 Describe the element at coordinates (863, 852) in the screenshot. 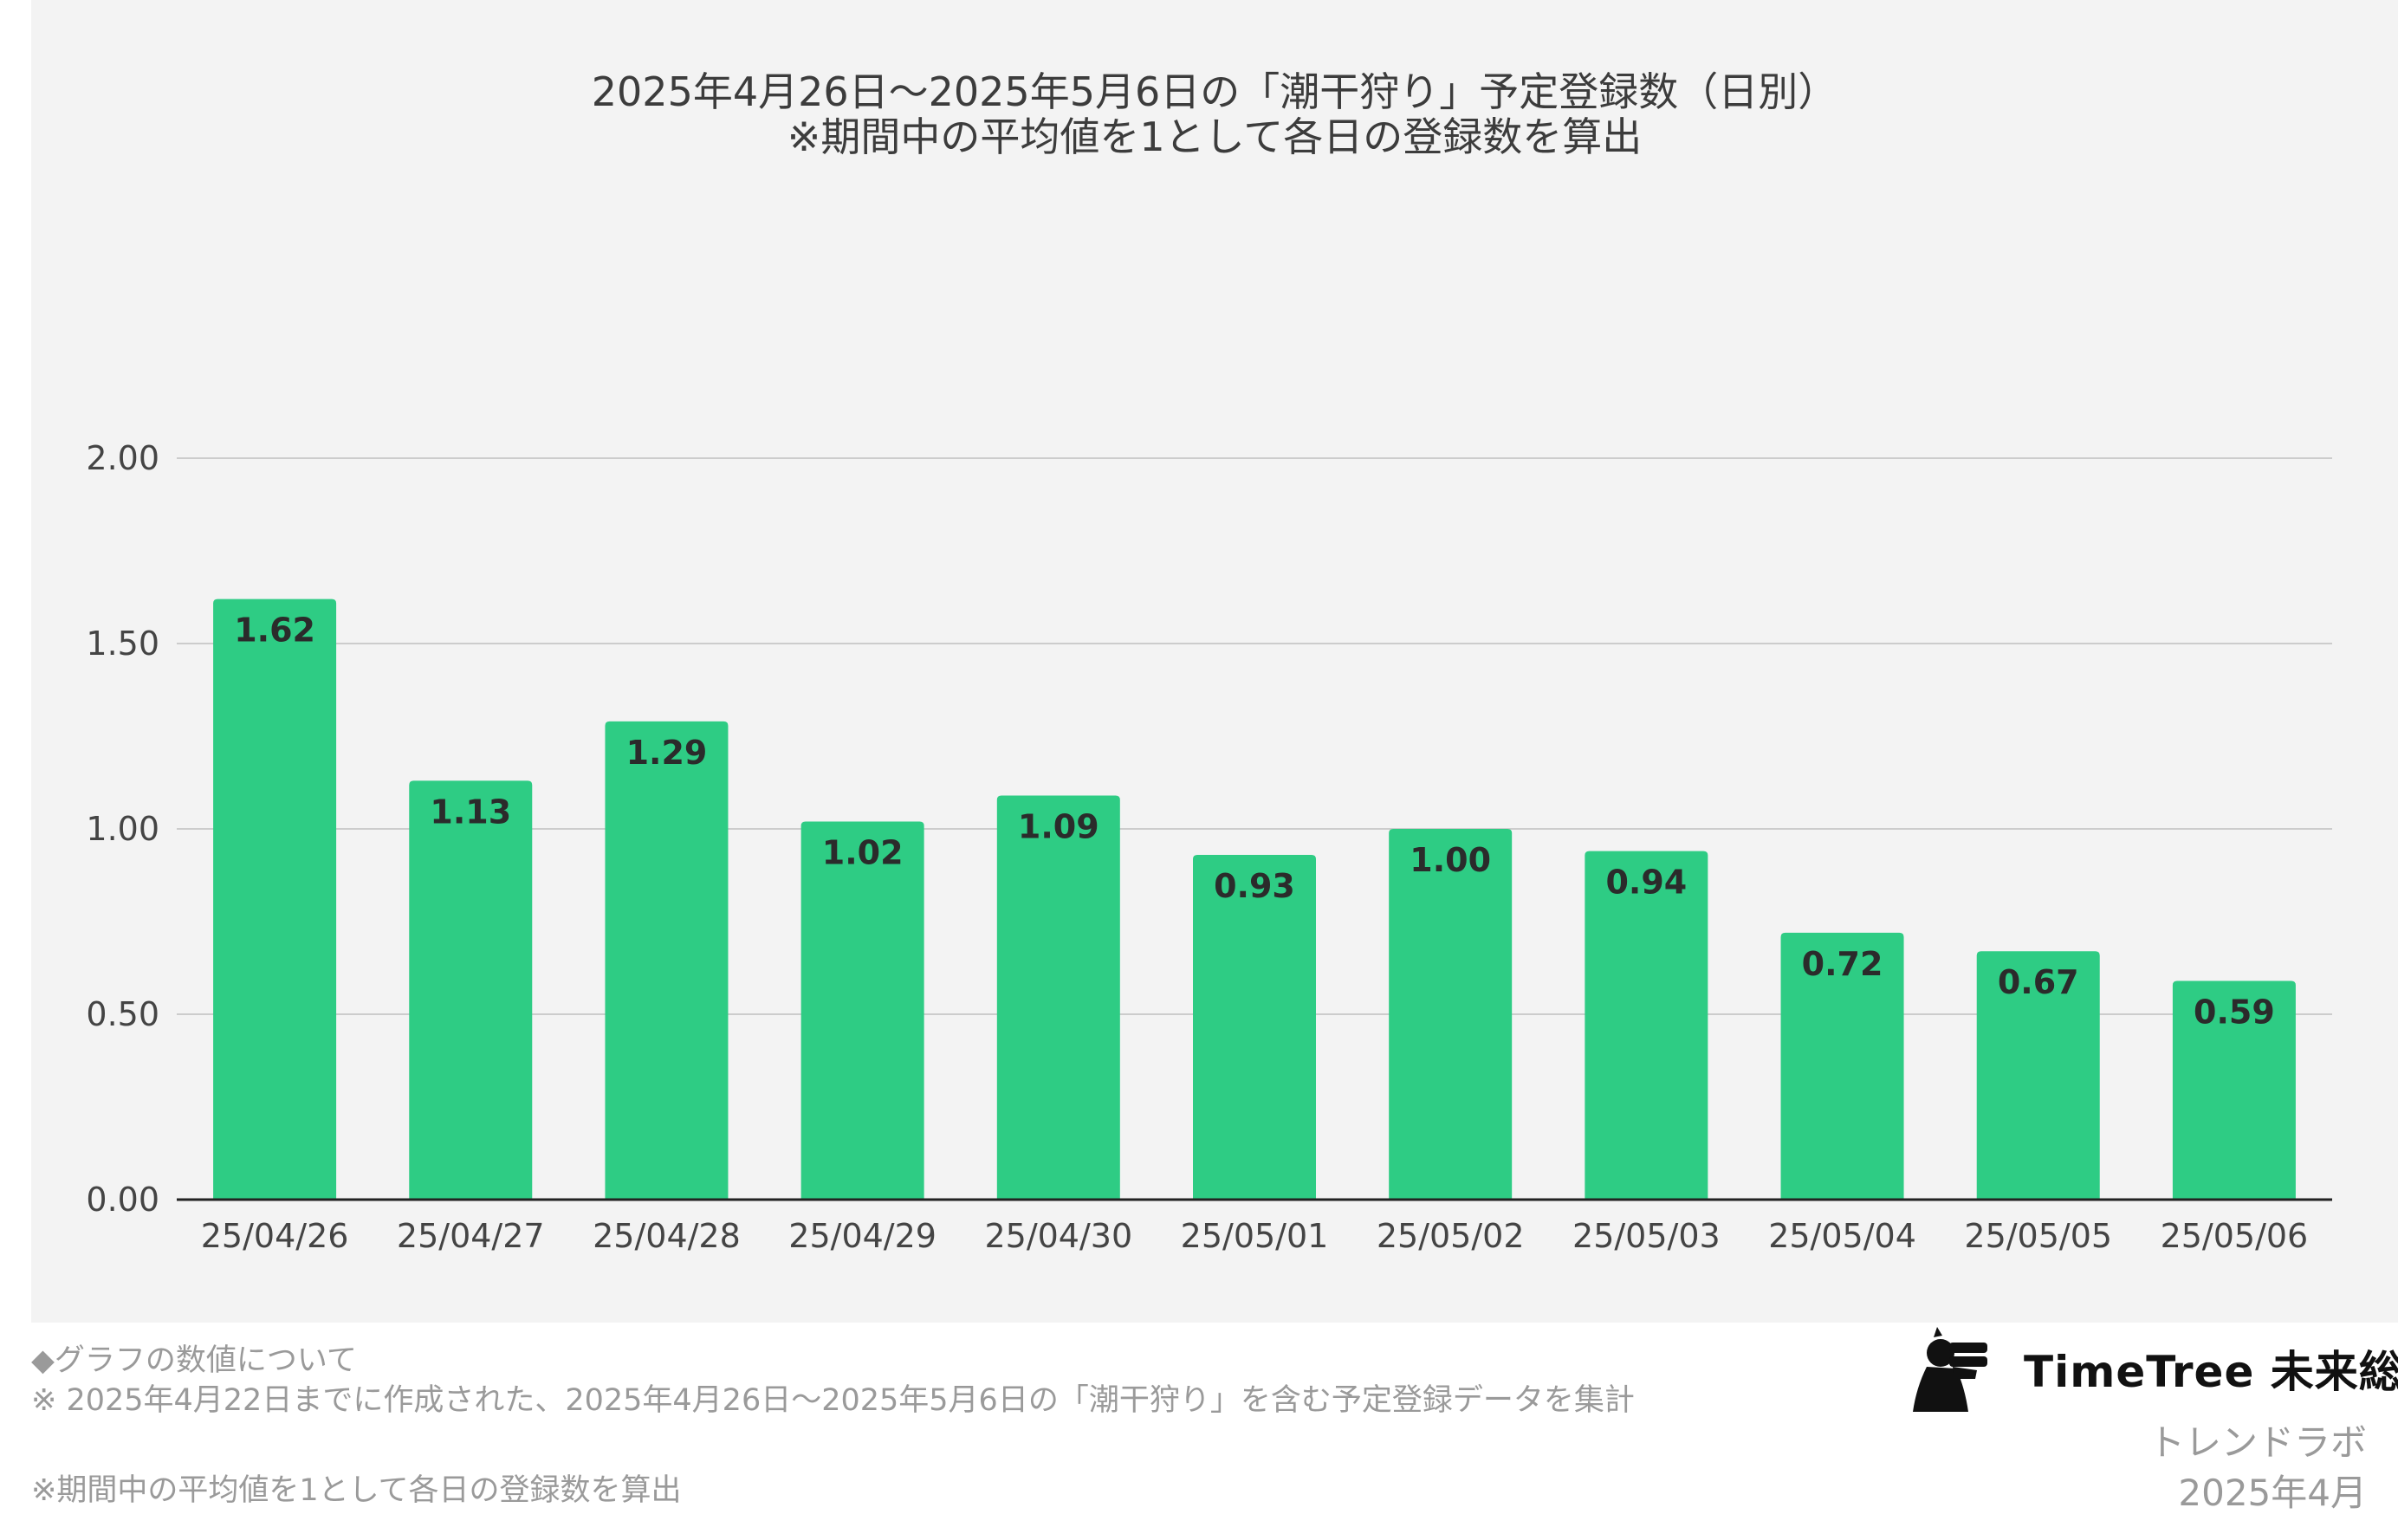

I see `data-label: 1.02` at that location.